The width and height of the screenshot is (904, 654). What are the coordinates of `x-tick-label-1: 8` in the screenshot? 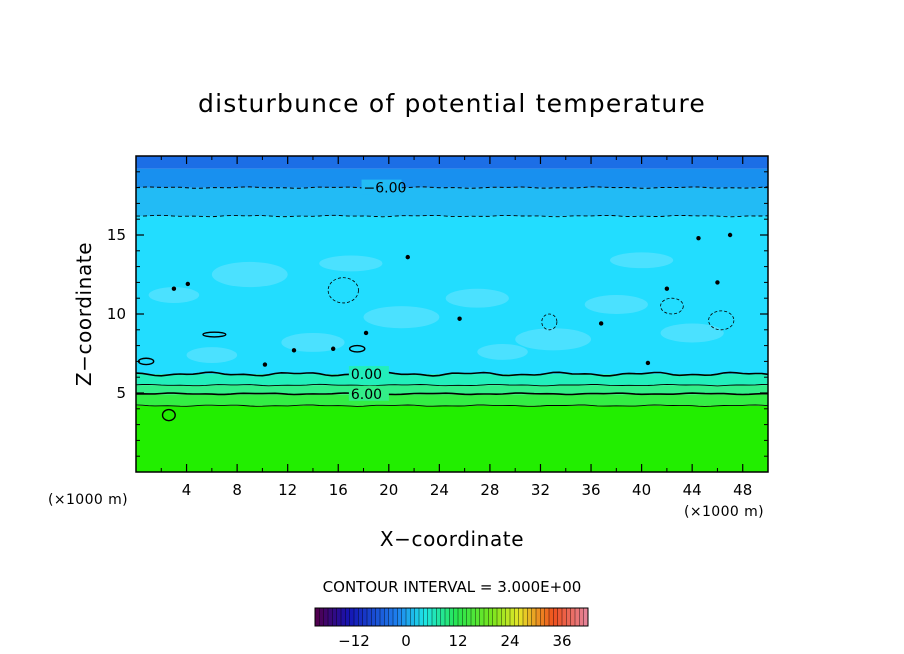 It's located at (237, 490).